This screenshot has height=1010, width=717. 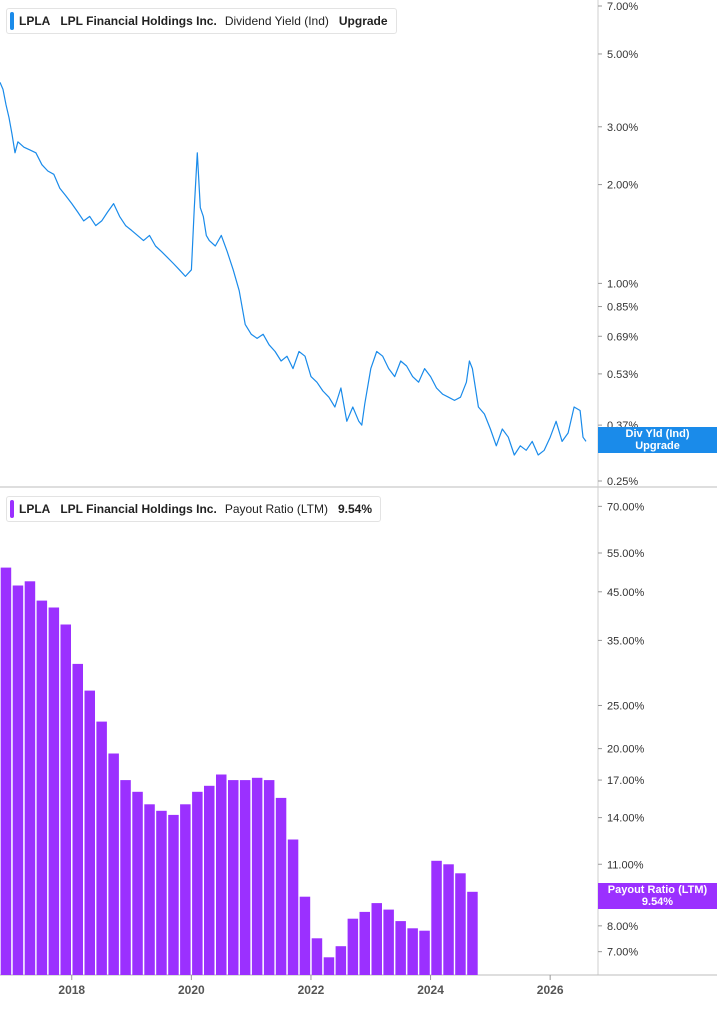 I want to click on y-tick-label: 70.00%, so click(x=626, y=507).